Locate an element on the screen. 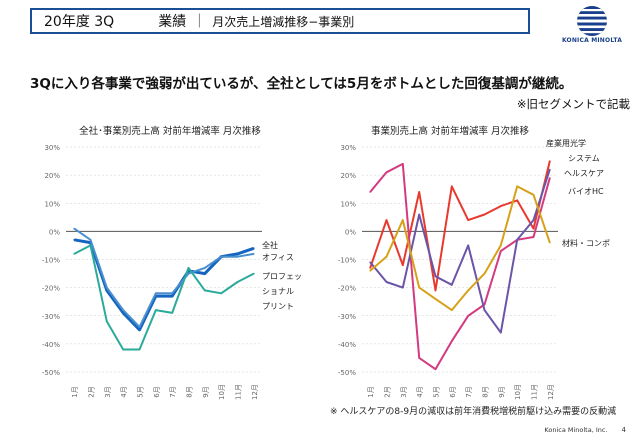 The image size is (640, 443). y-tick-label: 0% is located at coordinates (54, 232).